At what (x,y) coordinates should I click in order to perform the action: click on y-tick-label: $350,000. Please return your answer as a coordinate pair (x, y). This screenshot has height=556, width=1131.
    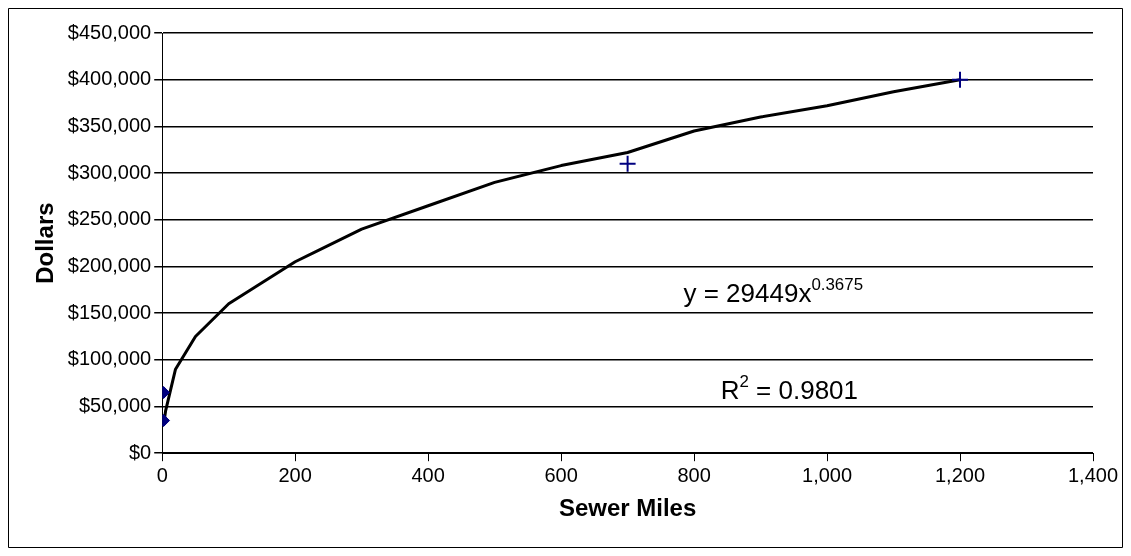
    Looking at the image, I should click on (109, 124).